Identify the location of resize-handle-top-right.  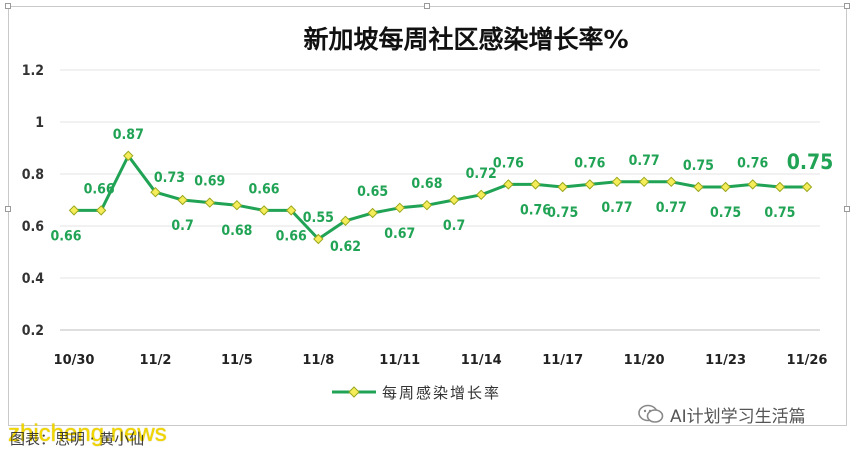
(847, 6).